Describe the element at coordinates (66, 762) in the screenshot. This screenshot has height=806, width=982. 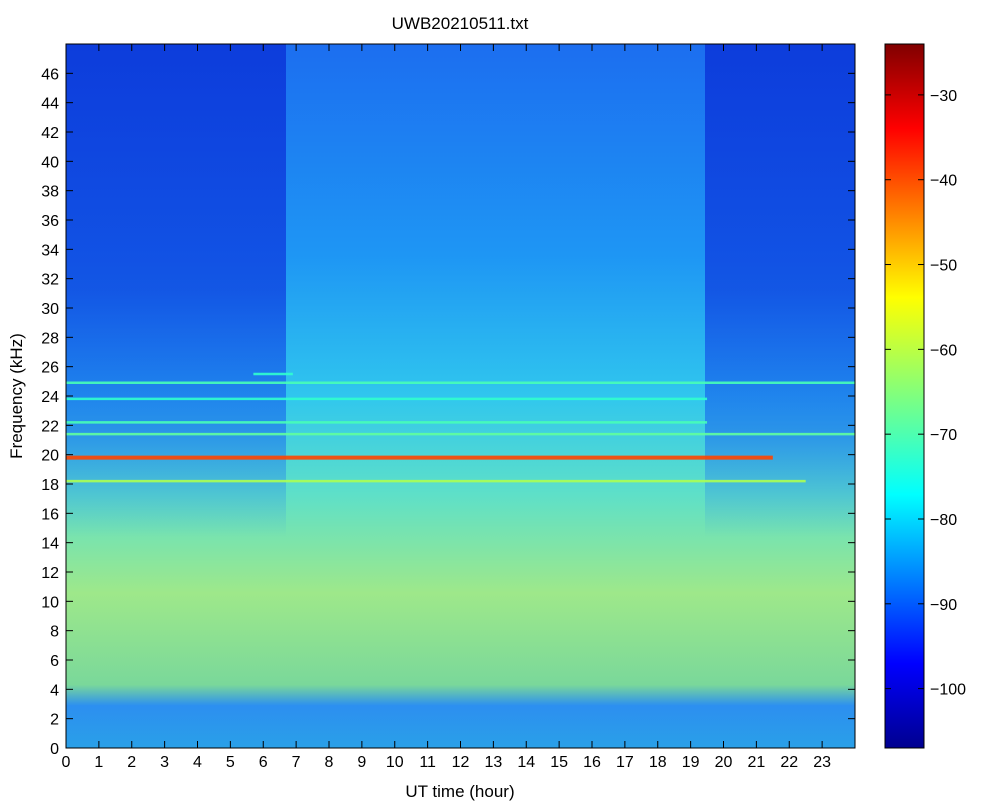
I see `x-tick-label: 0` at that location.